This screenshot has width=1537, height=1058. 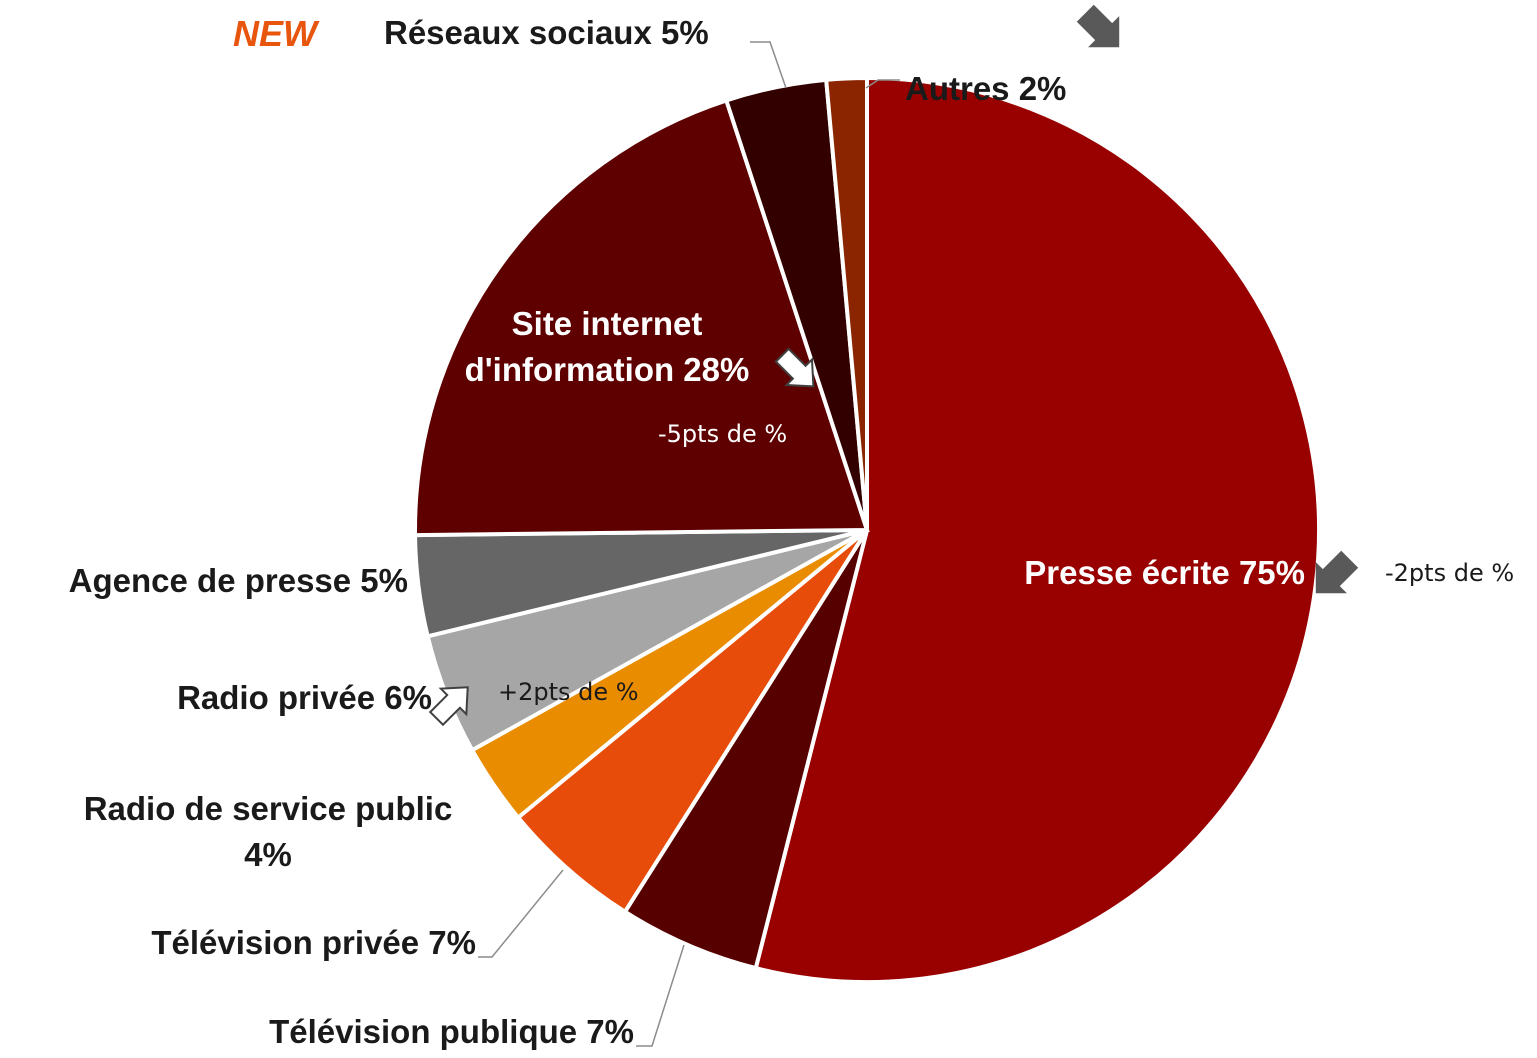 What do you see at coordinates (268, 854) in the screenshot?
I see `radio-service-public-label-line2: 4%` at bounding box center [268, 854].